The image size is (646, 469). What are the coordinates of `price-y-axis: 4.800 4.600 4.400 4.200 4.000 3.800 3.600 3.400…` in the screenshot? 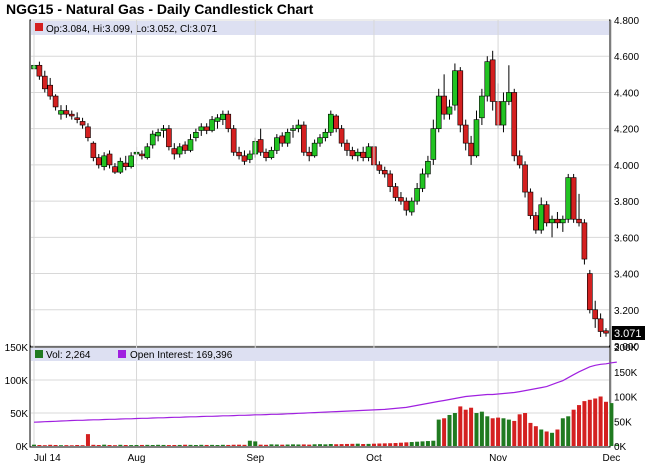 It's located at (626, 184).